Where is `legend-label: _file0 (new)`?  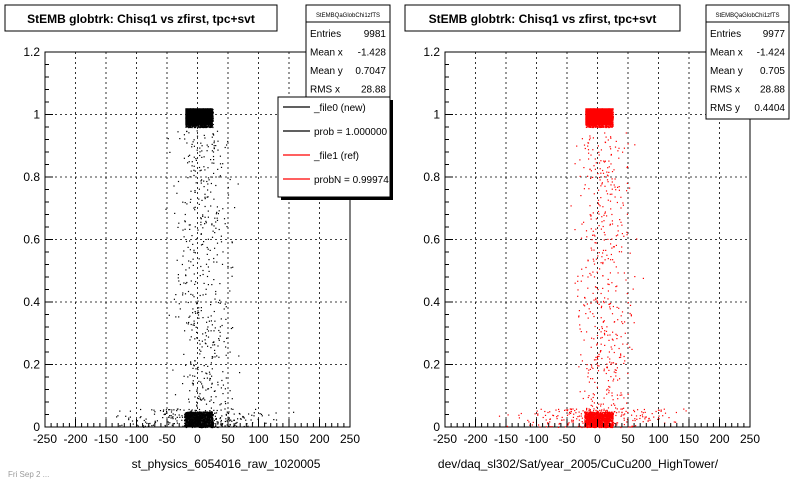
legend-label: _file0 (new) is located at coordinates (339, 108).